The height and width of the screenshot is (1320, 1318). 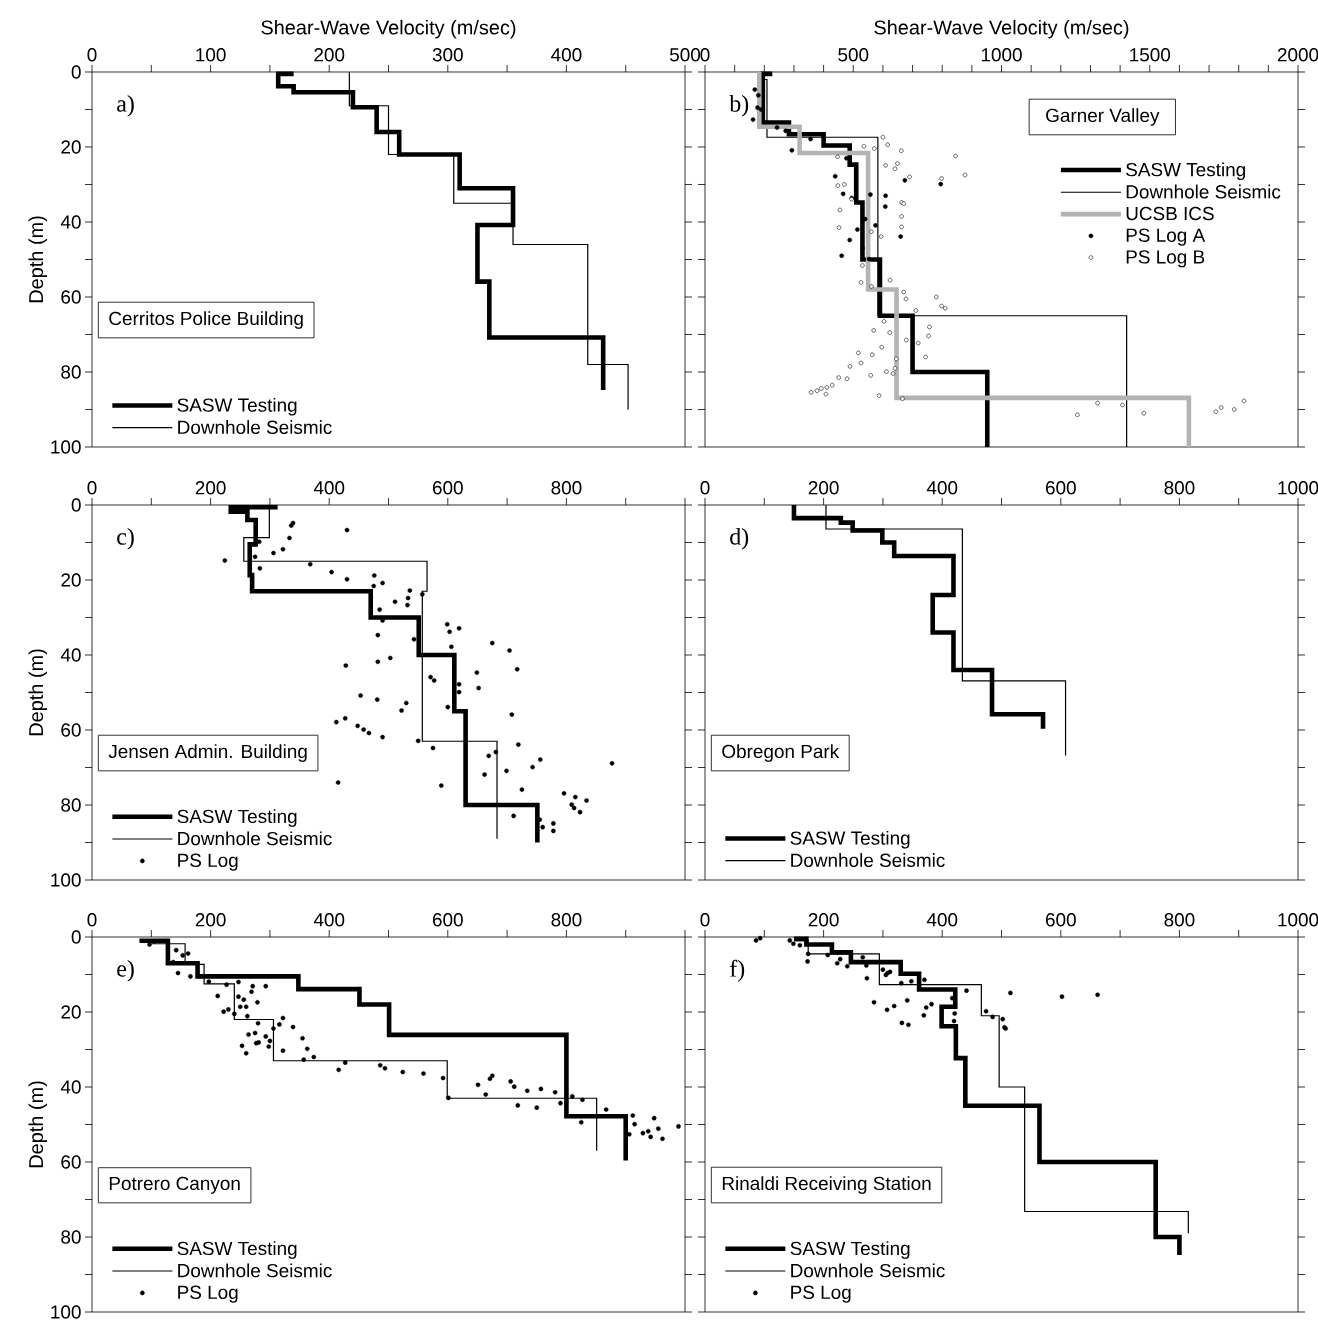 I want to click on annotation: a), so click(x=125, y=105).